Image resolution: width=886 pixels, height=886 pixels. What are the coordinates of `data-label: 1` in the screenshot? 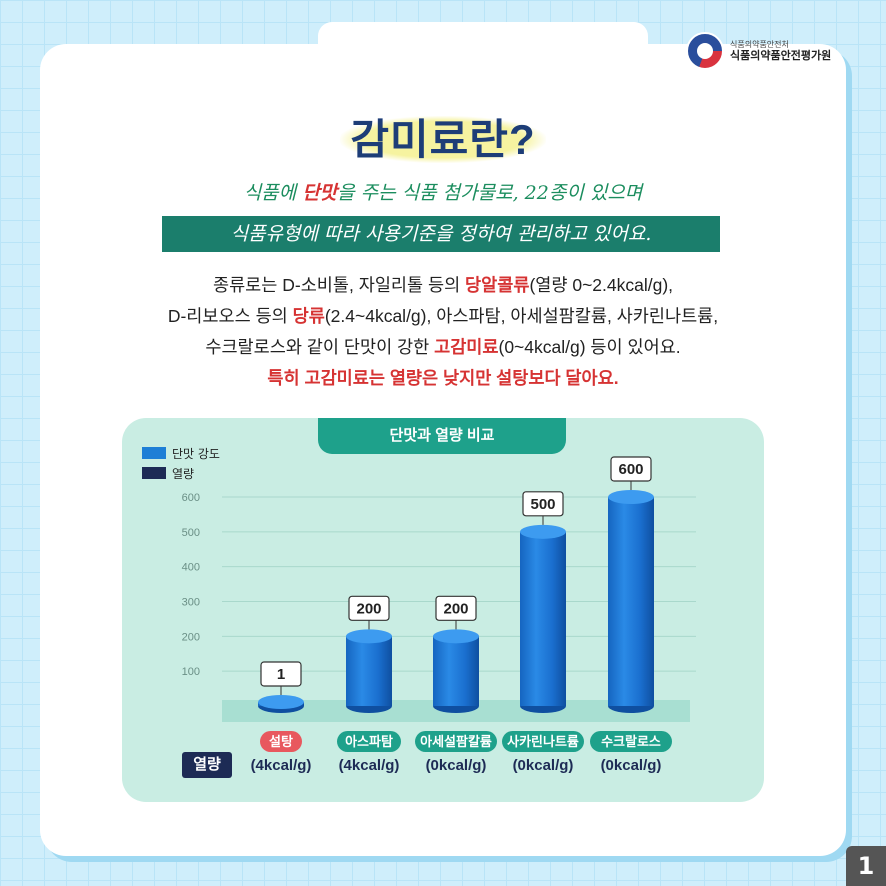 It's located at (281, 674).